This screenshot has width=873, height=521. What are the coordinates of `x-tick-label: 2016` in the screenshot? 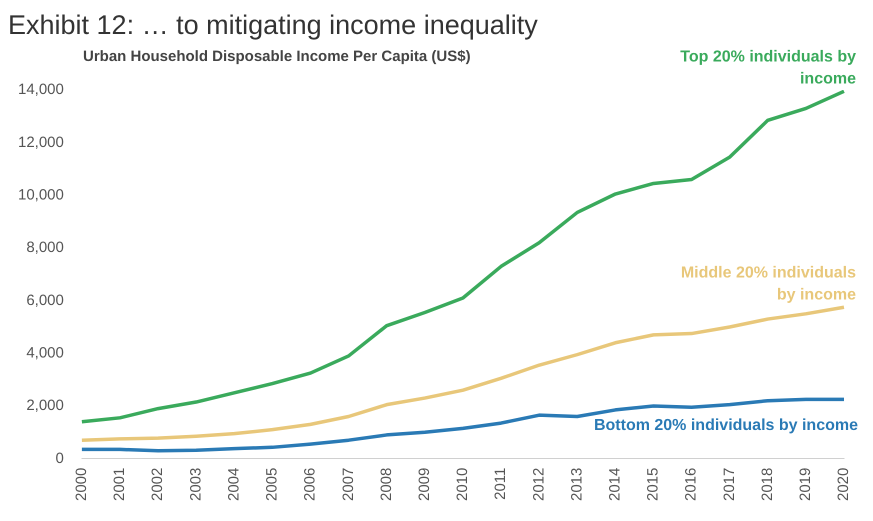 It's located at (691, 485).